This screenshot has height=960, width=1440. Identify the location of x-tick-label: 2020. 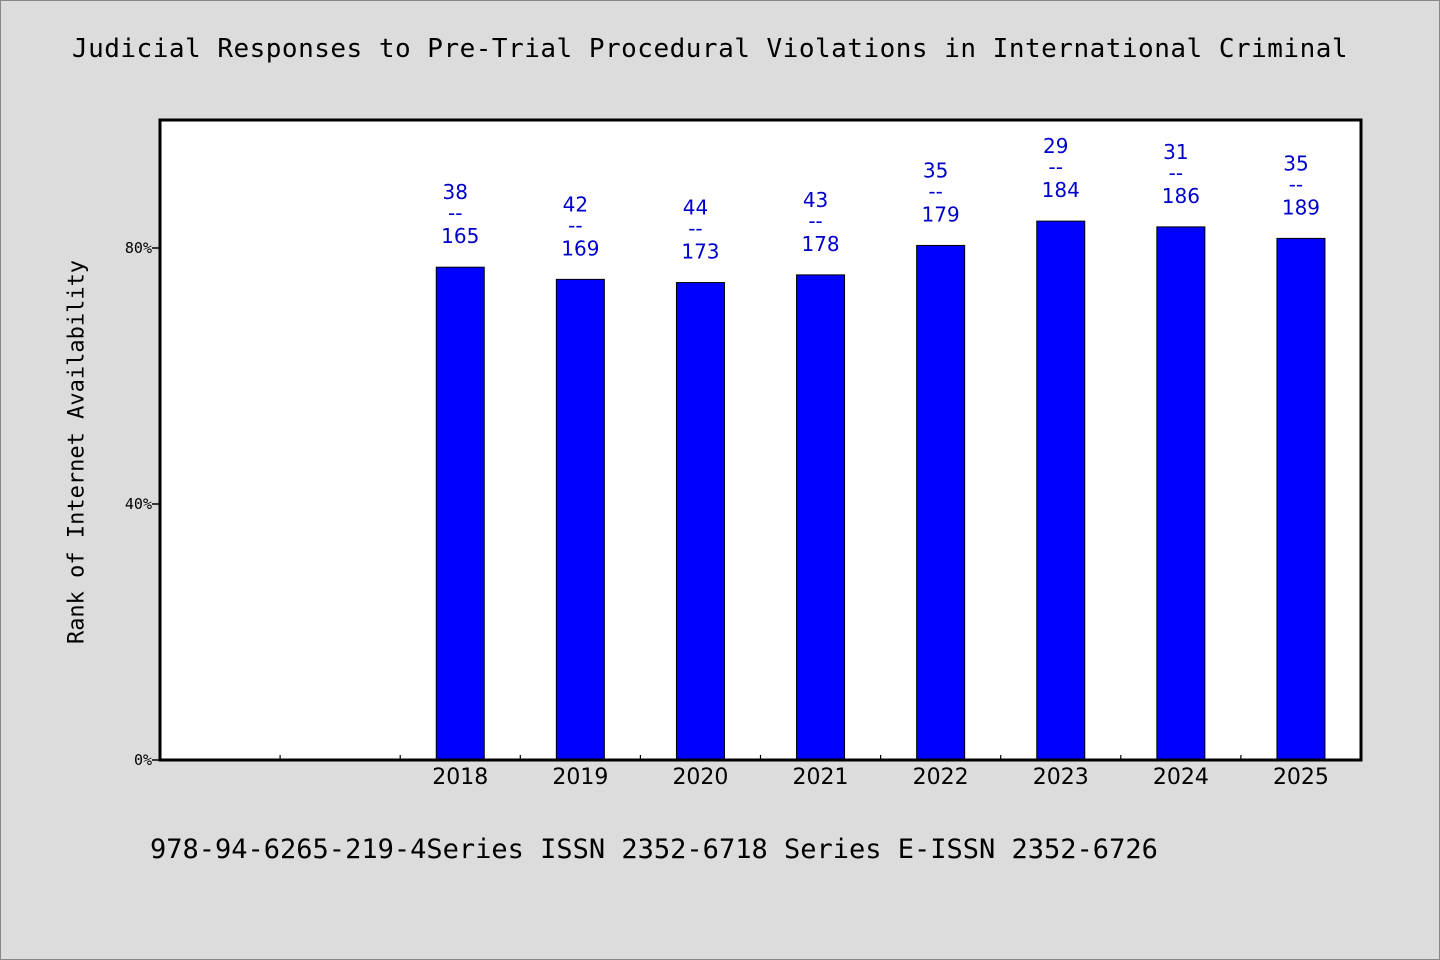
(700, 777).